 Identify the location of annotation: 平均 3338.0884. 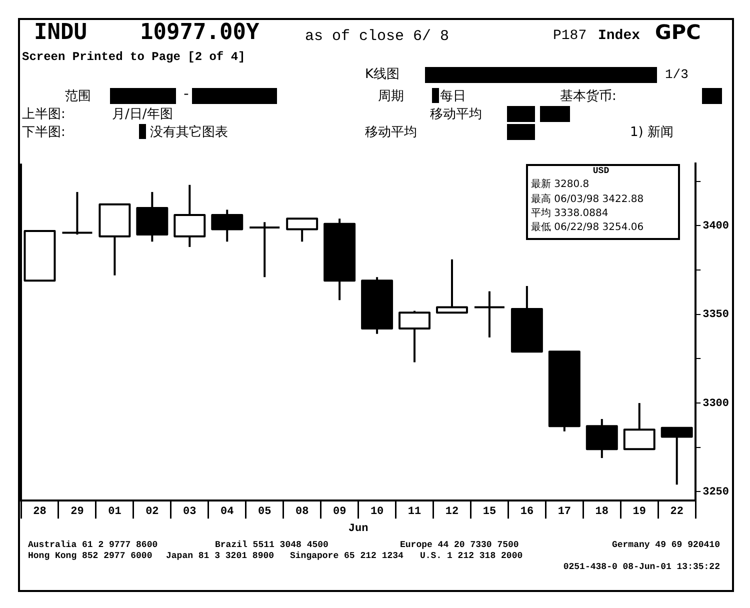
(569, 213).